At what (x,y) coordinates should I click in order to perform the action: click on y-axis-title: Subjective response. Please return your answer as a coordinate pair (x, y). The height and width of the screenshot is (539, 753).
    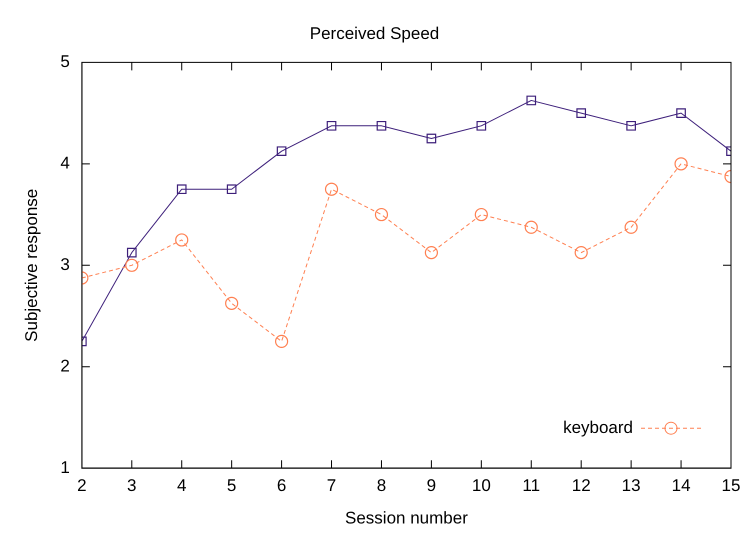
    Looking at the image, I should click on (31, 265).